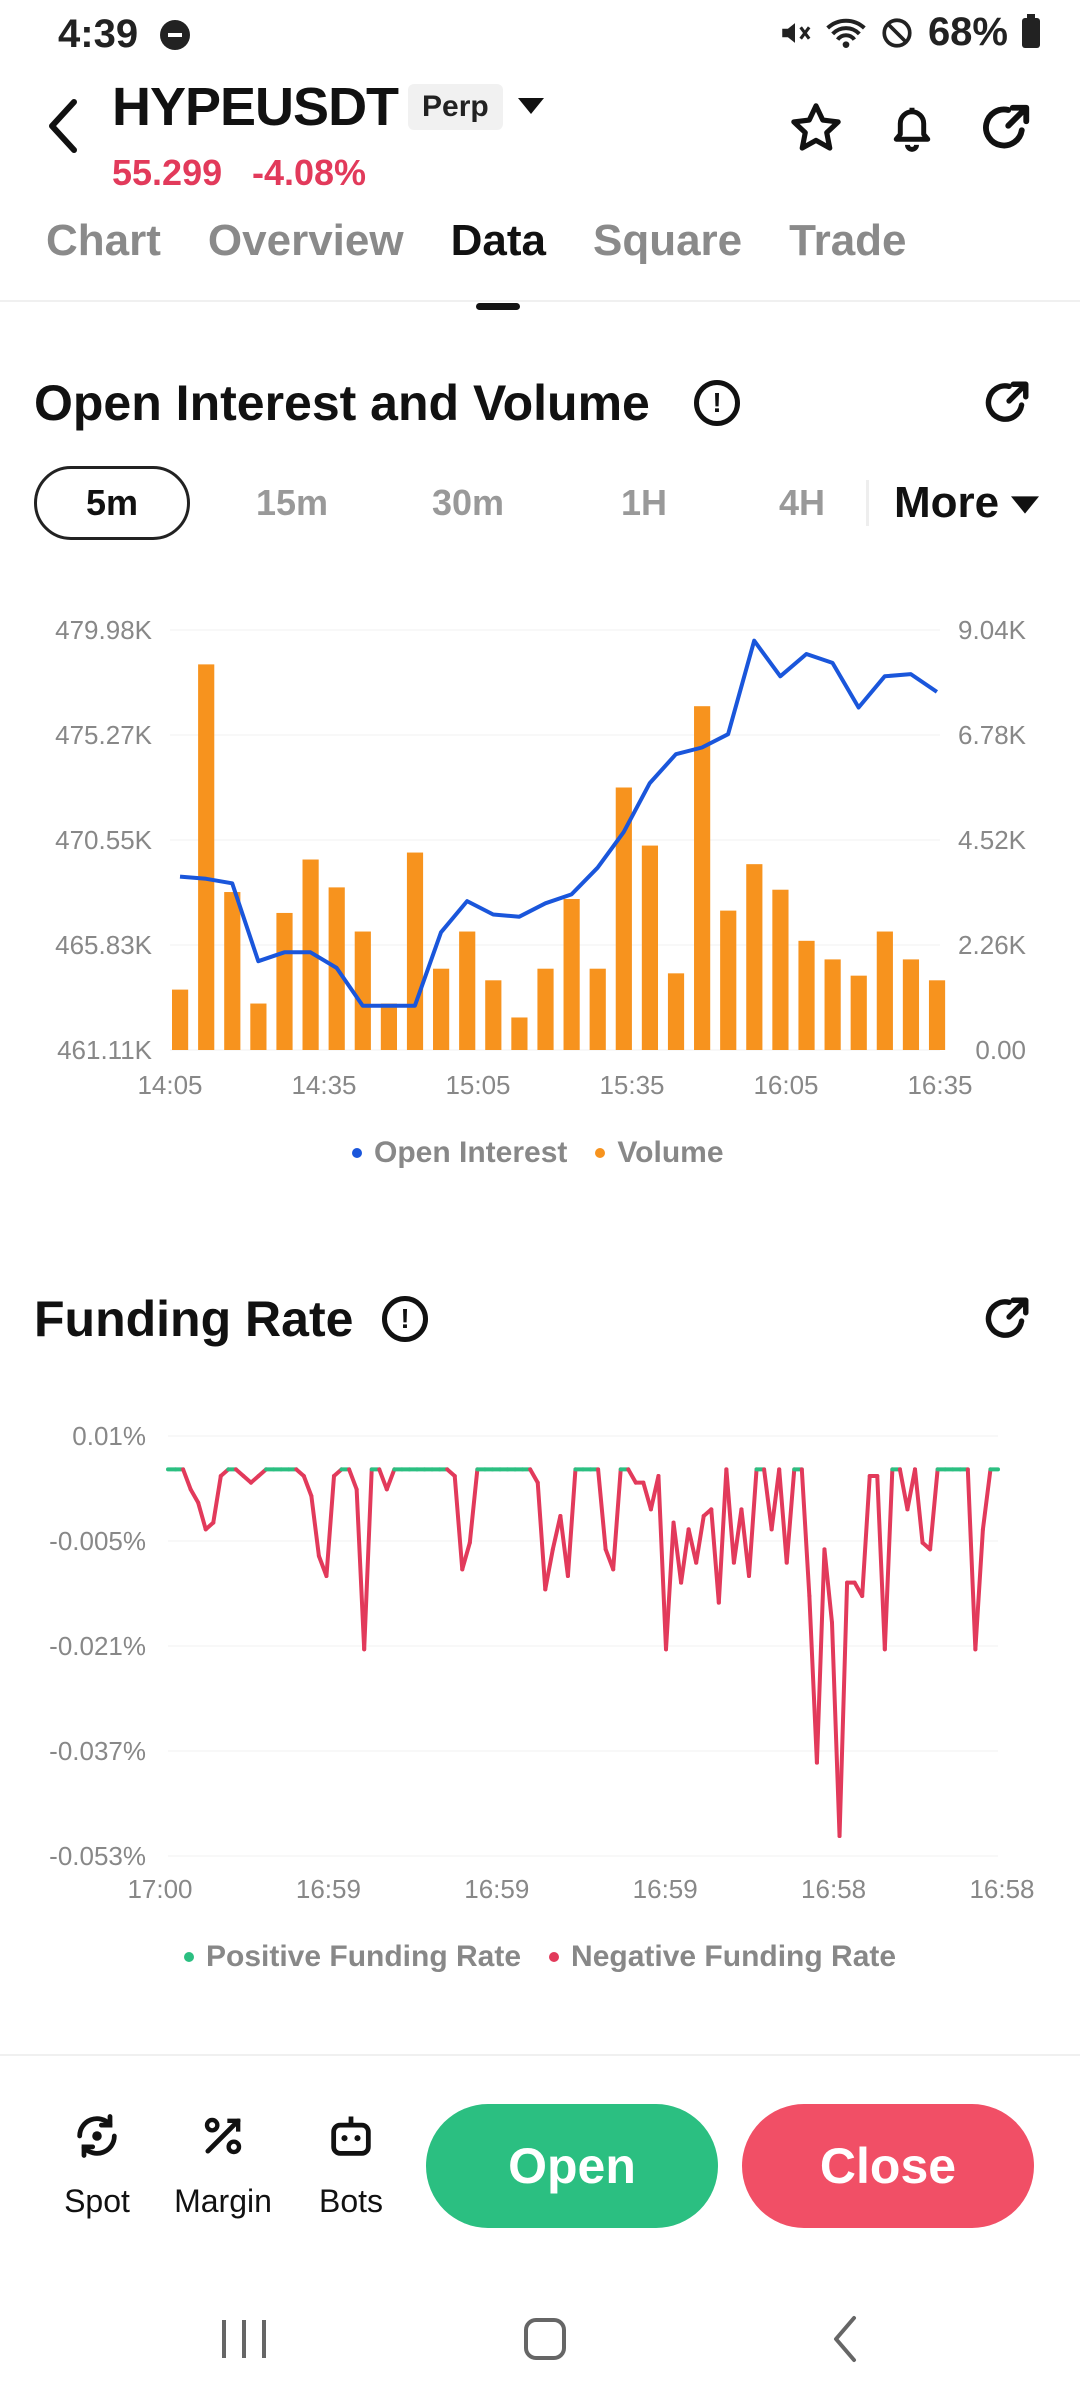 The height and width of the screenshot is (2408, 1080). I want to click on margin-label: Margin, so click(223, 2201).